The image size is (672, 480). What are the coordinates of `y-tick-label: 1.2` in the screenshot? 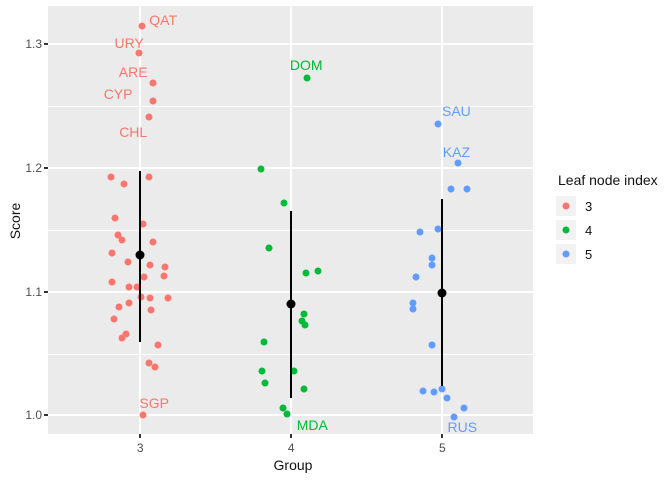 It's located at (33, 168).